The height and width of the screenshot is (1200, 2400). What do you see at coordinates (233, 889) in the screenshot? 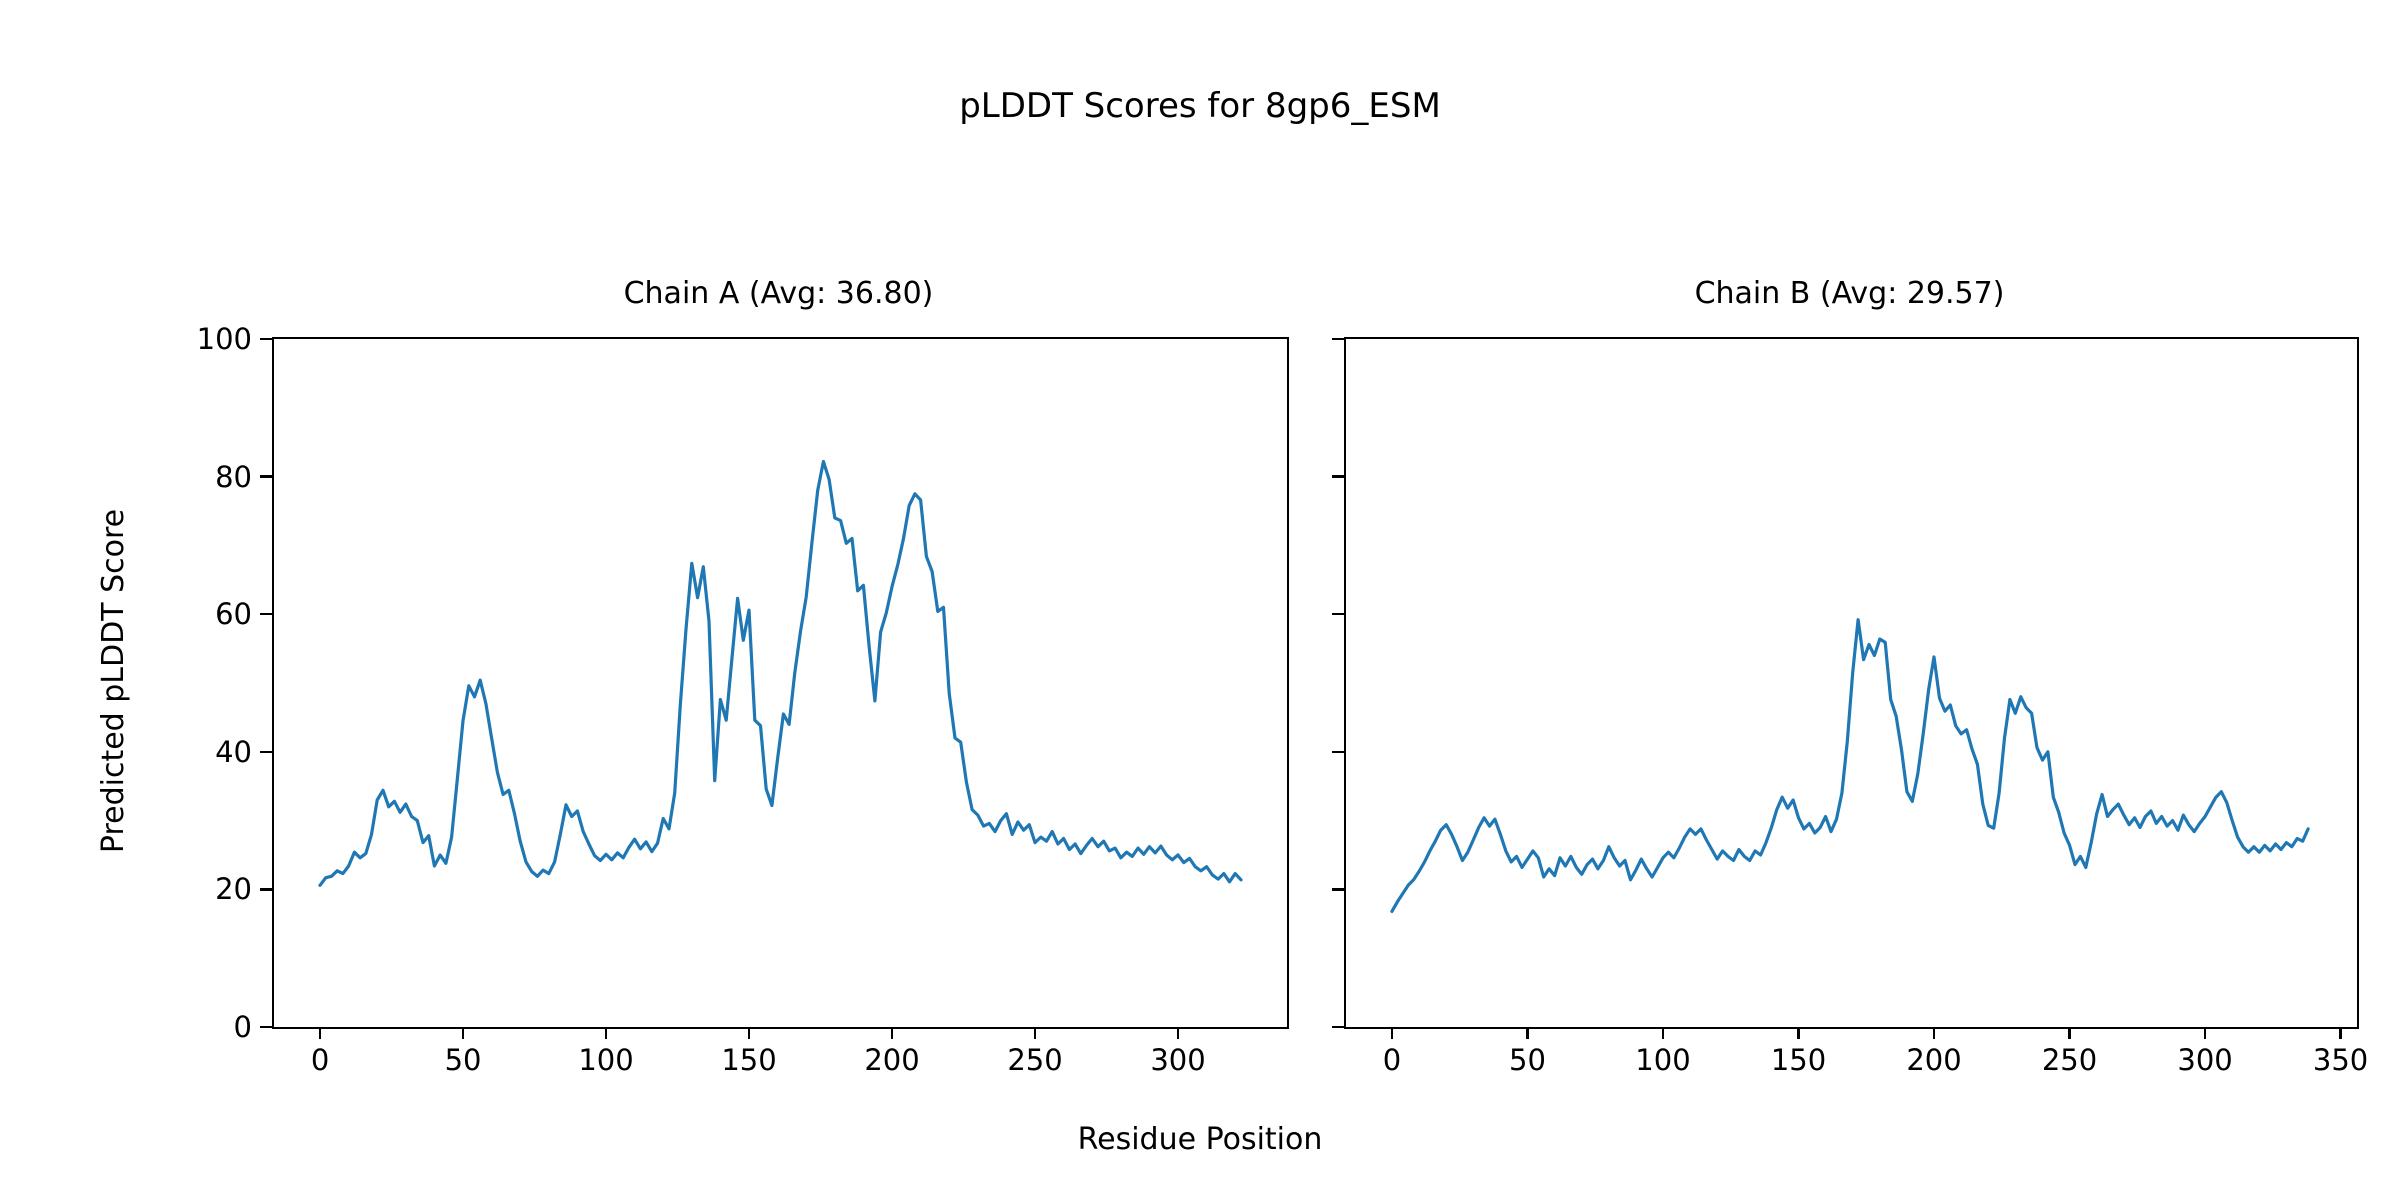
I see `y-tick-label: 20` at bounding box center [233, 889].